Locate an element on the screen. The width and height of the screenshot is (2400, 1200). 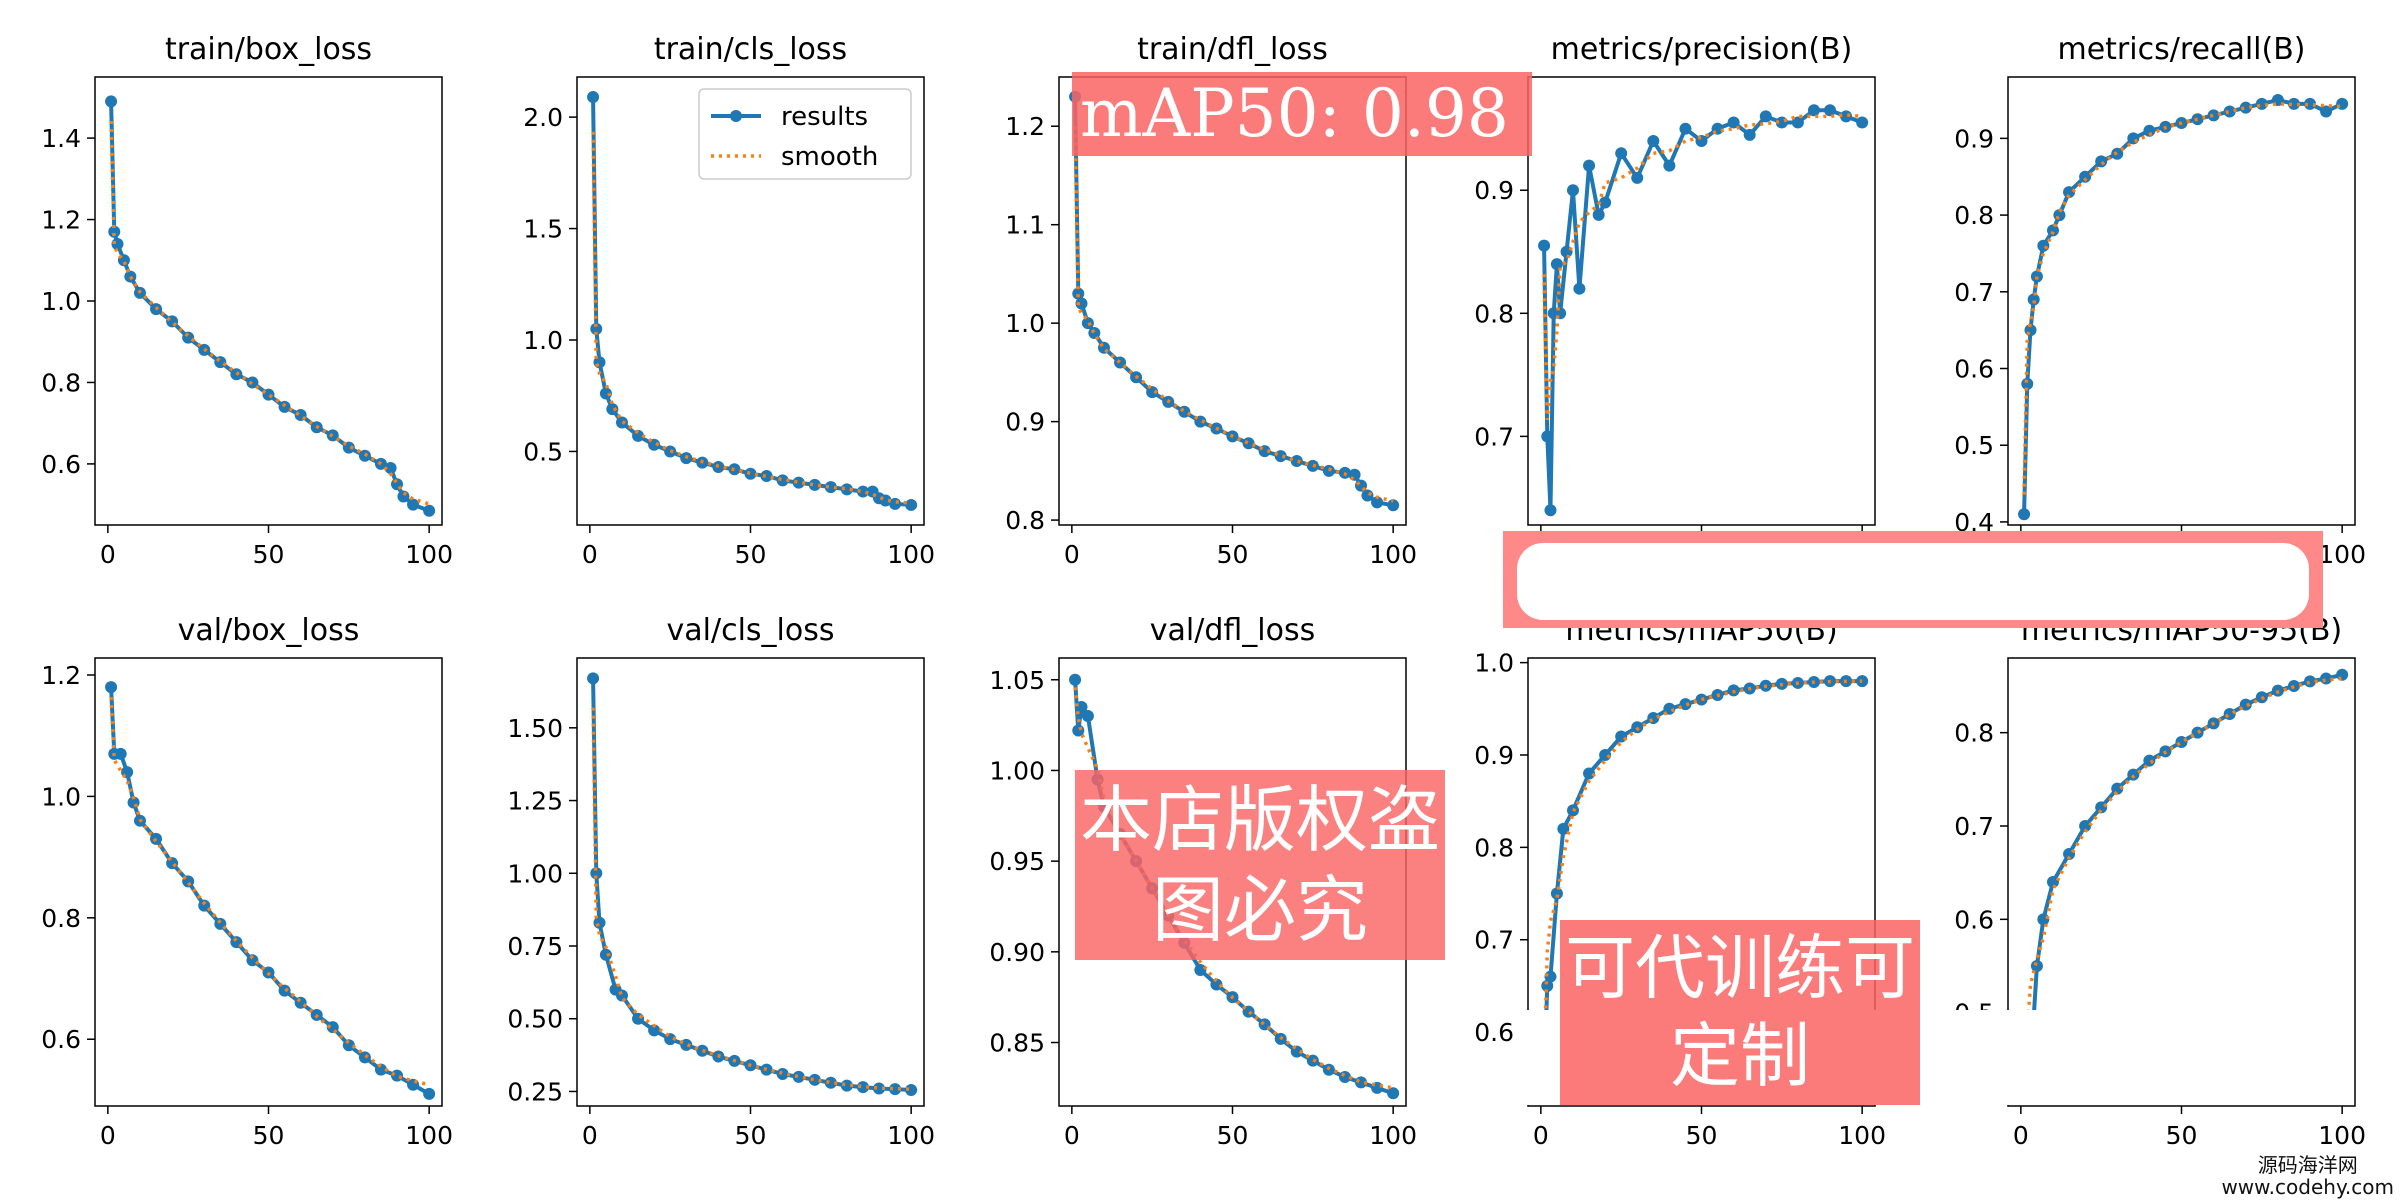
y-tick-label: 0.85 is located at coordinates (1017, 1043).